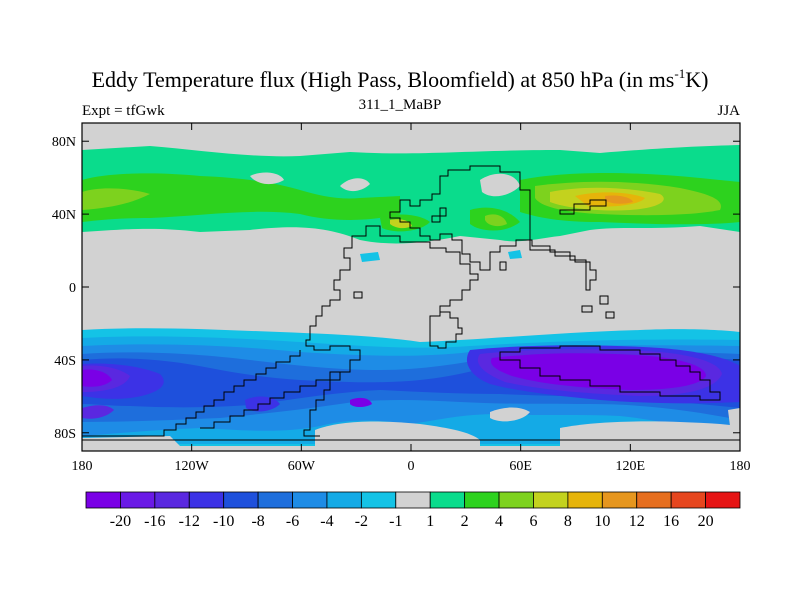 Image resolution: width=800 pixels, height=600 pixels. Describe the element at coordinates (465, 521) in the screenshot. I see `colorbar-label: 2` at that location.